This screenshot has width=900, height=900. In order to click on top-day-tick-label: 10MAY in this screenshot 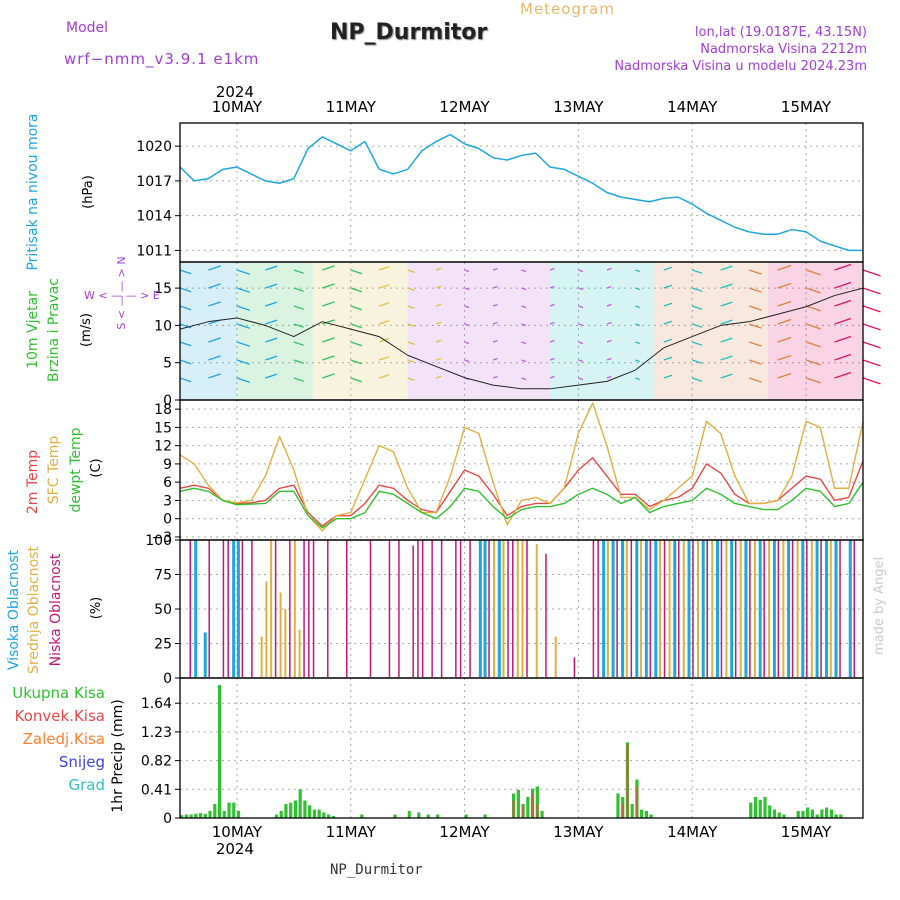, I will do `click(237, 107)`.